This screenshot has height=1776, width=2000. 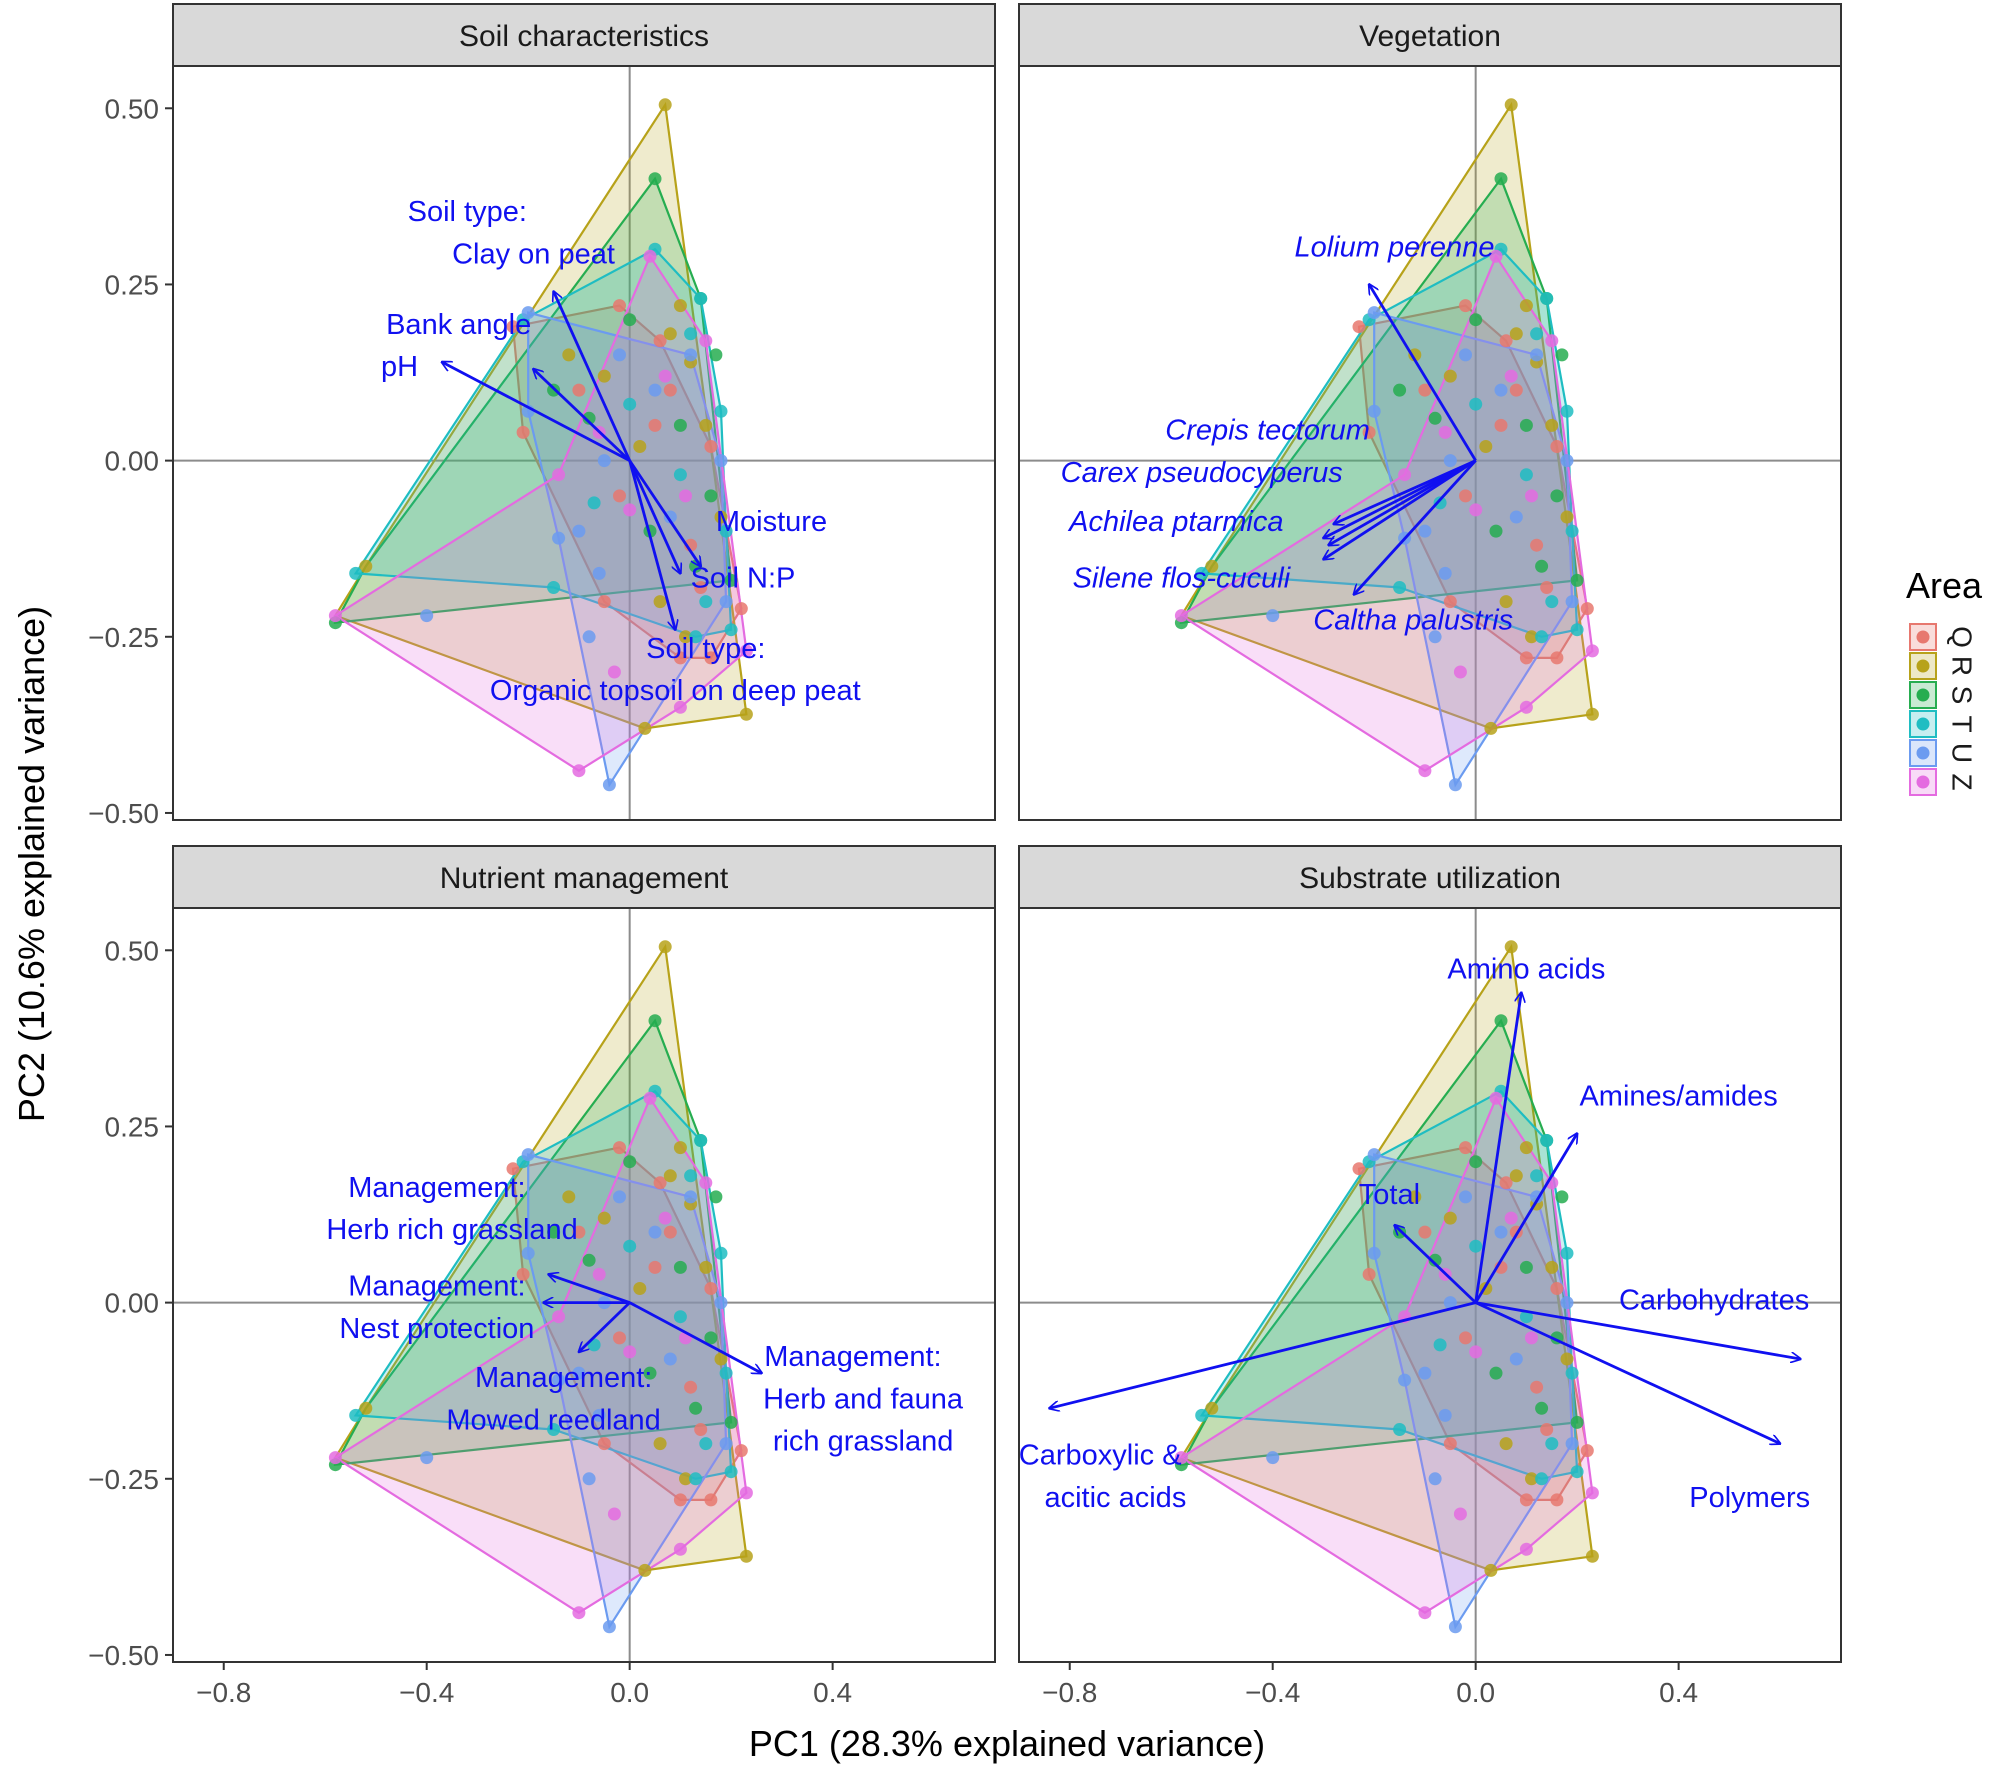 I want to click on loading-arrow, so click(x=1627, y=1372).